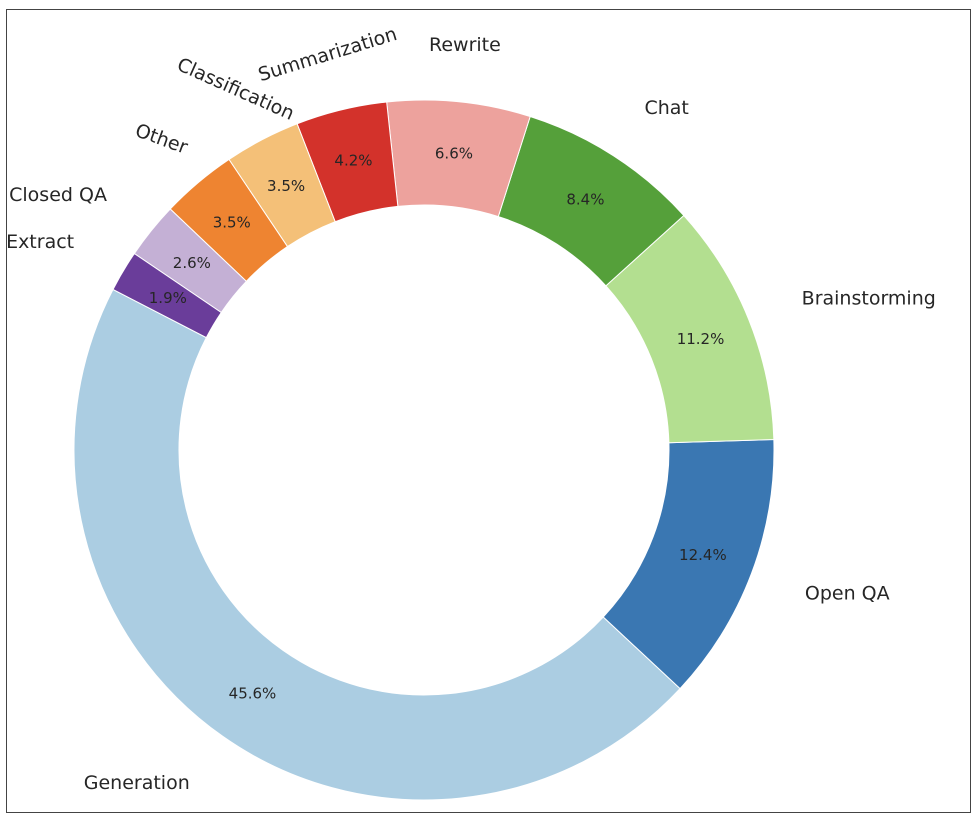 The height and width of the screenshot is (818, 979). What do you see at coordinates (58, 195) in the screenshot?
I see `category-label-closed-qa: Closed QA` at bounding box center [58, 195].